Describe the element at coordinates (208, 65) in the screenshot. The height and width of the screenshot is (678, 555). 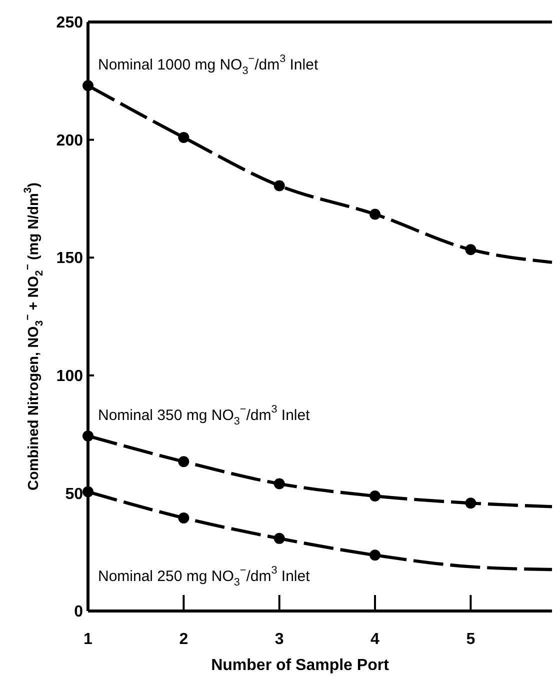
I see `series-label: Nominal 1000 mg NO$_{3}$$^{−}$/dm$^{3}$ Inlet` at that location.